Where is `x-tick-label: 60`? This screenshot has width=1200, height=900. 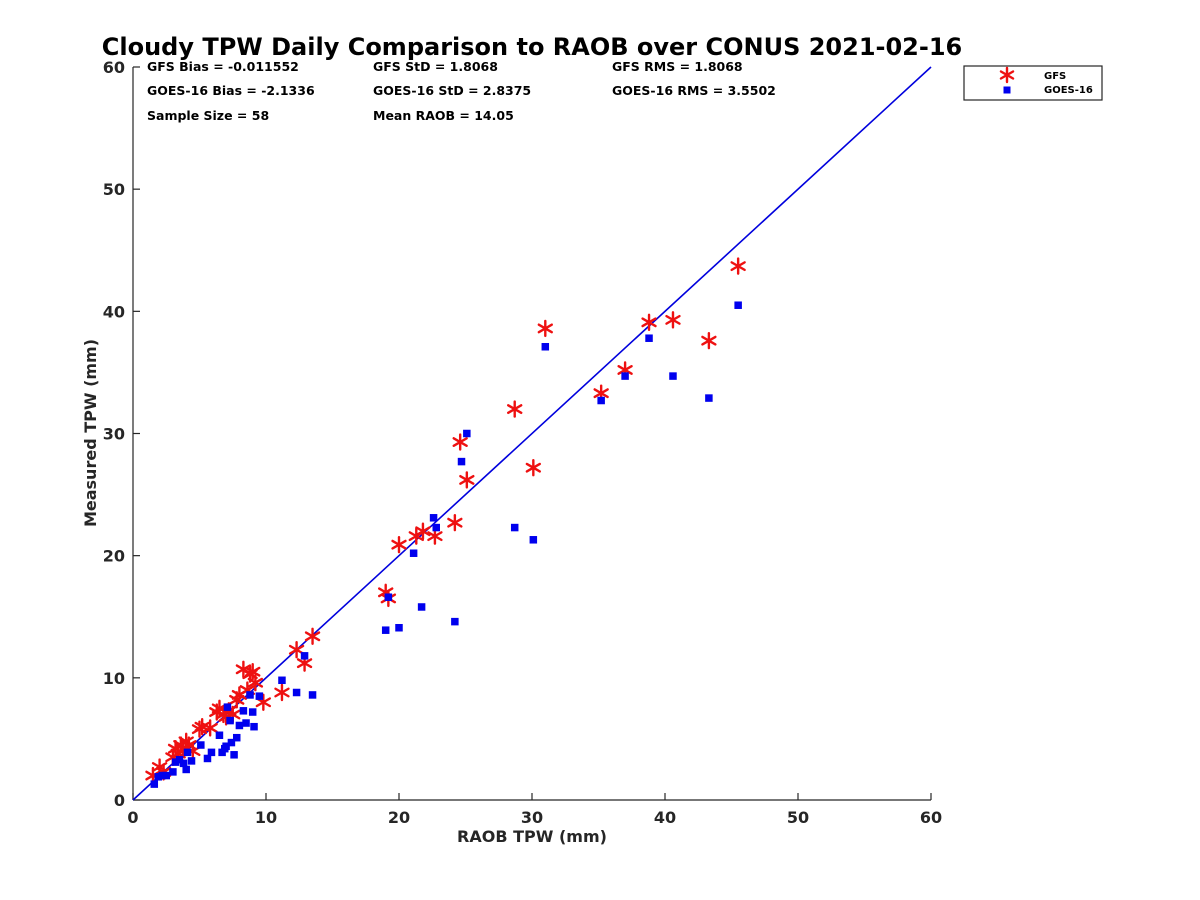 x-tick-label: 60 is located at coordinates (931, 817).